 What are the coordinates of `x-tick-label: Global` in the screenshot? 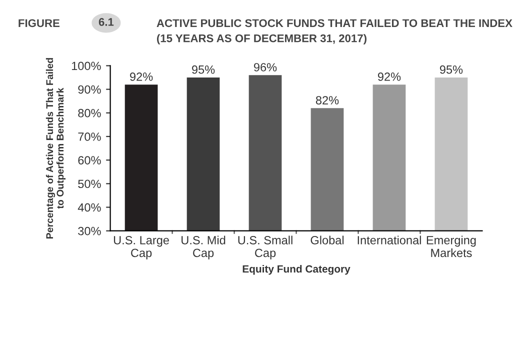 It's located at (327, 240).